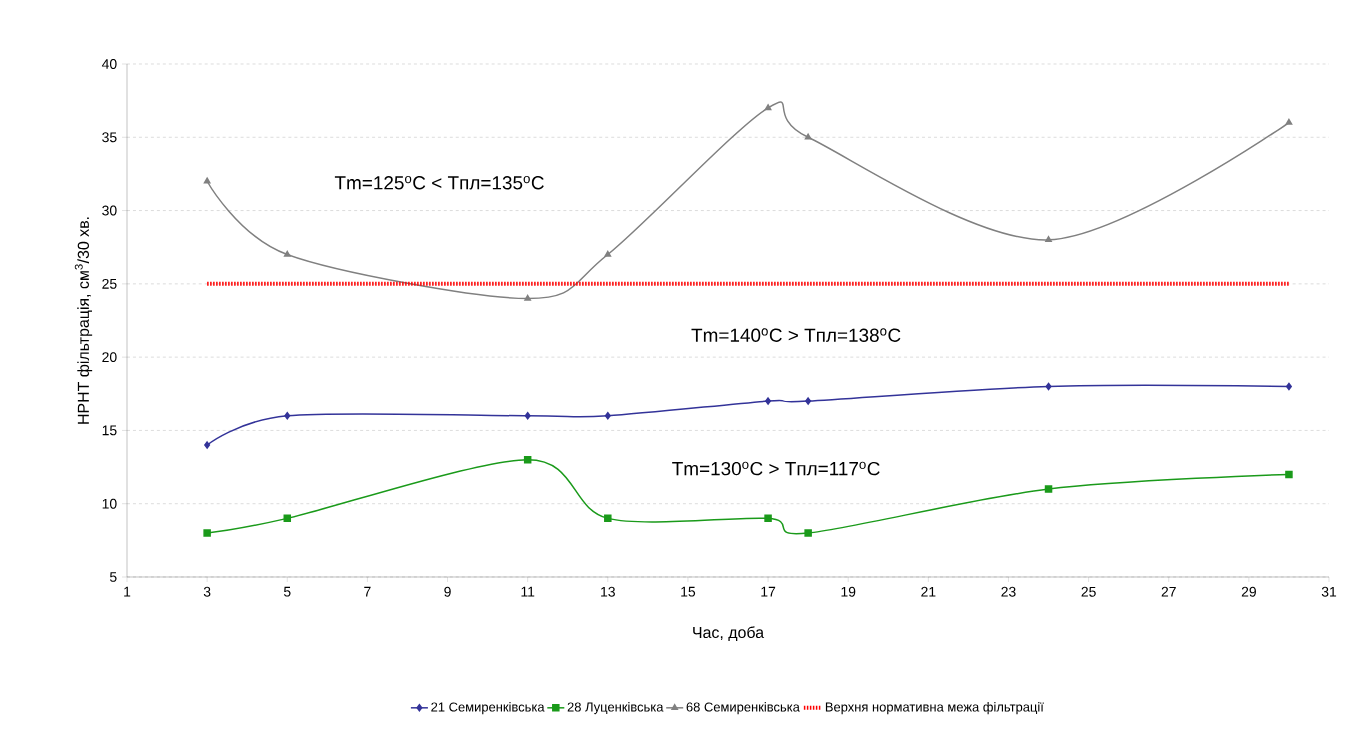  Describe the element at coordinates (109, 430) in the screenshot. I see `y-tick-label: 15` at that location.